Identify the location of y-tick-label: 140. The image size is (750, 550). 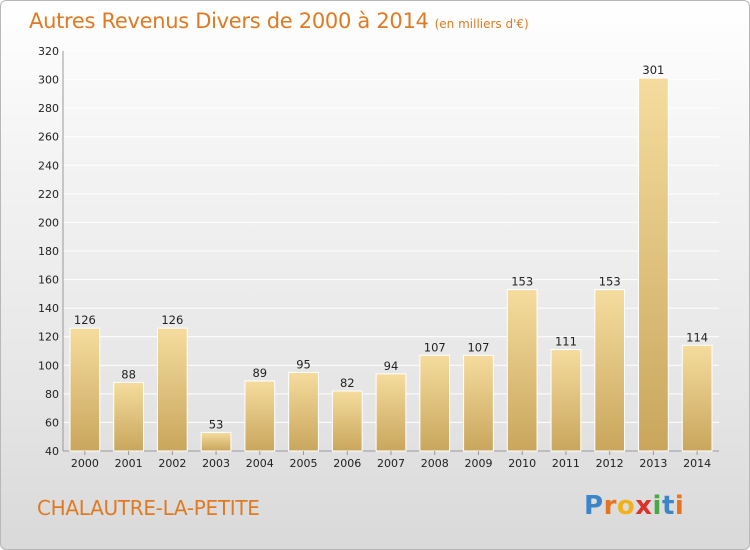
(48, 308).